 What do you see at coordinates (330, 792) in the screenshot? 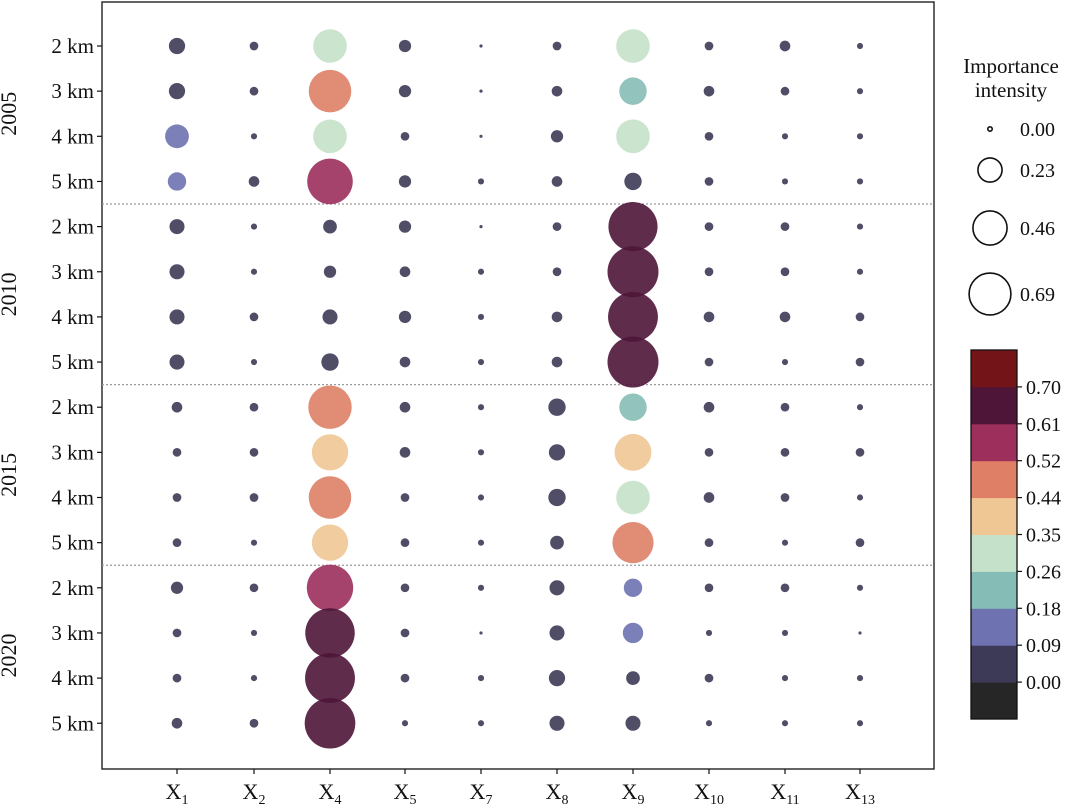
I see `x-tick-label: X4` at bounding box center [330, 792].